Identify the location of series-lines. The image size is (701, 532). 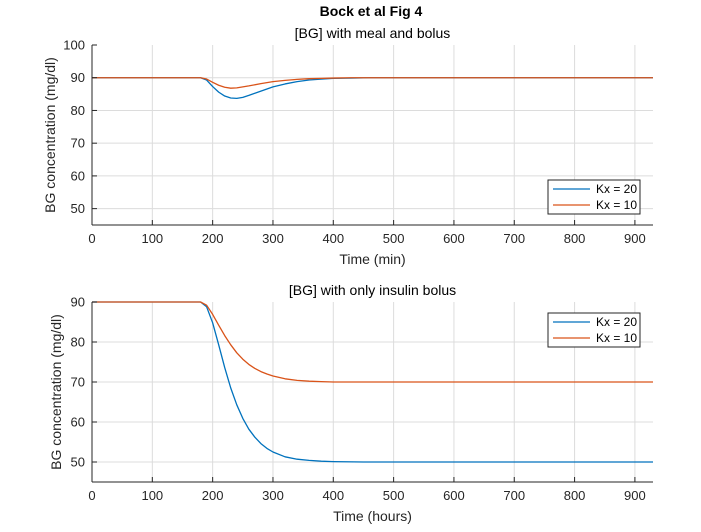
(372, 88).